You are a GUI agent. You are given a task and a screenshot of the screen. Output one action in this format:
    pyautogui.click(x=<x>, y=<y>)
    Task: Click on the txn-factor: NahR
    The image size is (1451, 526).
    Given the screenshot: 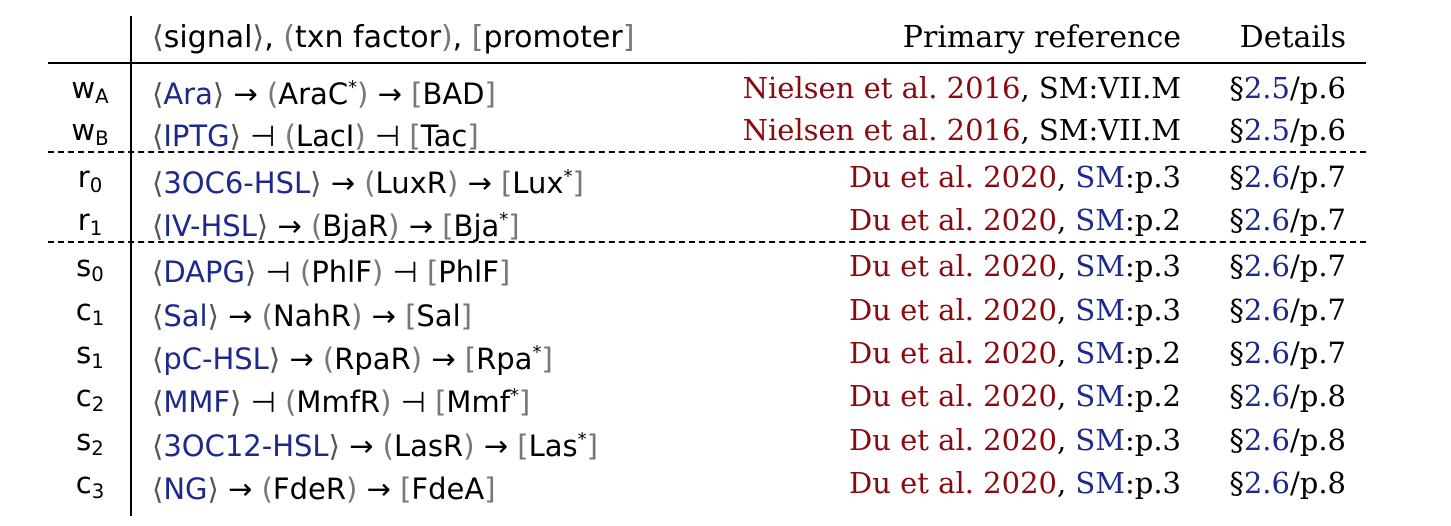 What is the action you would take?
    pyautogui.click(x=311, y=315)
    